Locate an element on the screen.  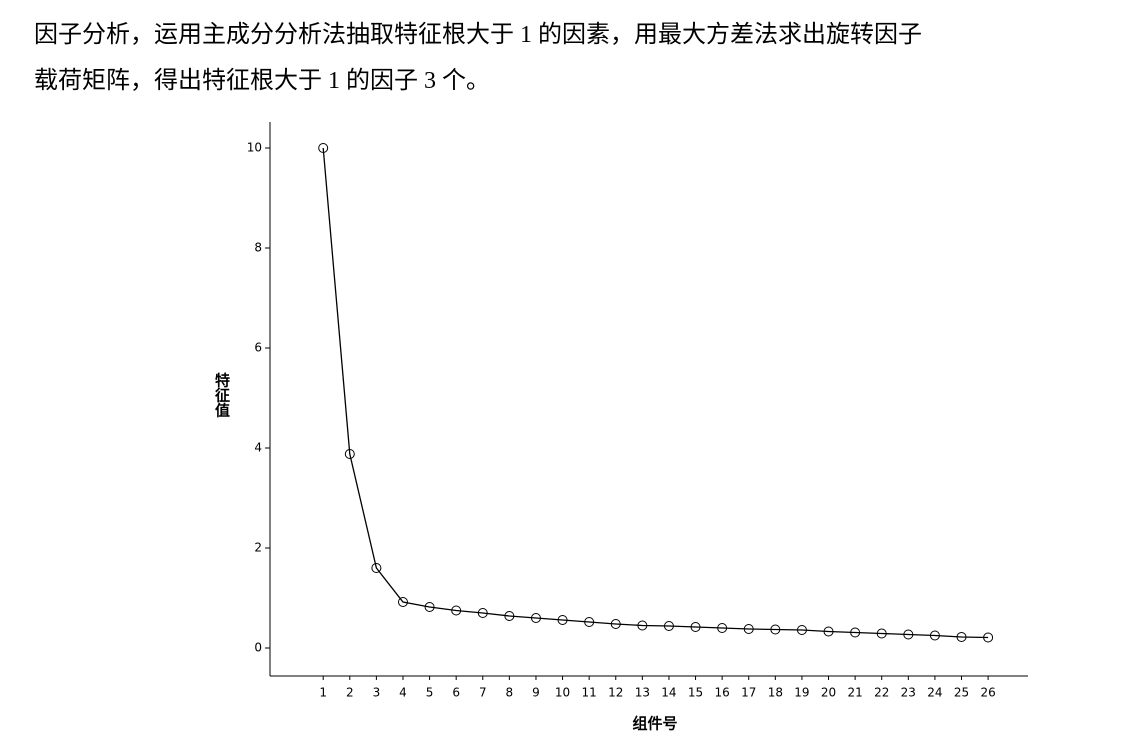
x-tick-label: 24 is located at coordinates (934, 693).